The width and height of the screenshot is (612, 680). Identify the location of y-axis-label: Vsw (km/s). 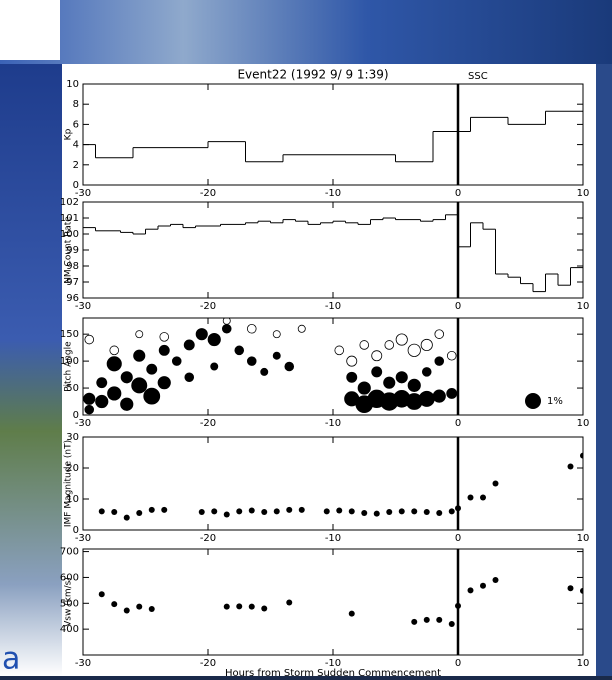
(69, 602).